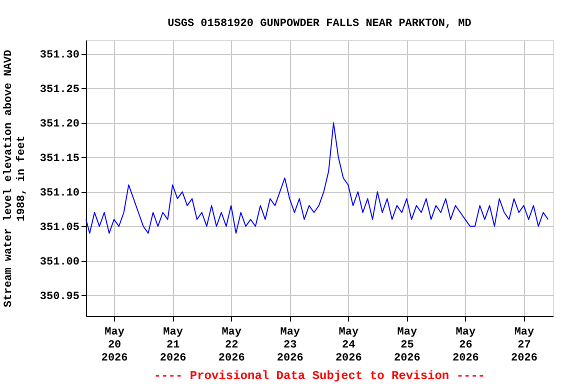  What do you see at coordinates (60, 124) in the screenshot?
I see `y-tick-label: 351.20` at bounding box center [60, 124].